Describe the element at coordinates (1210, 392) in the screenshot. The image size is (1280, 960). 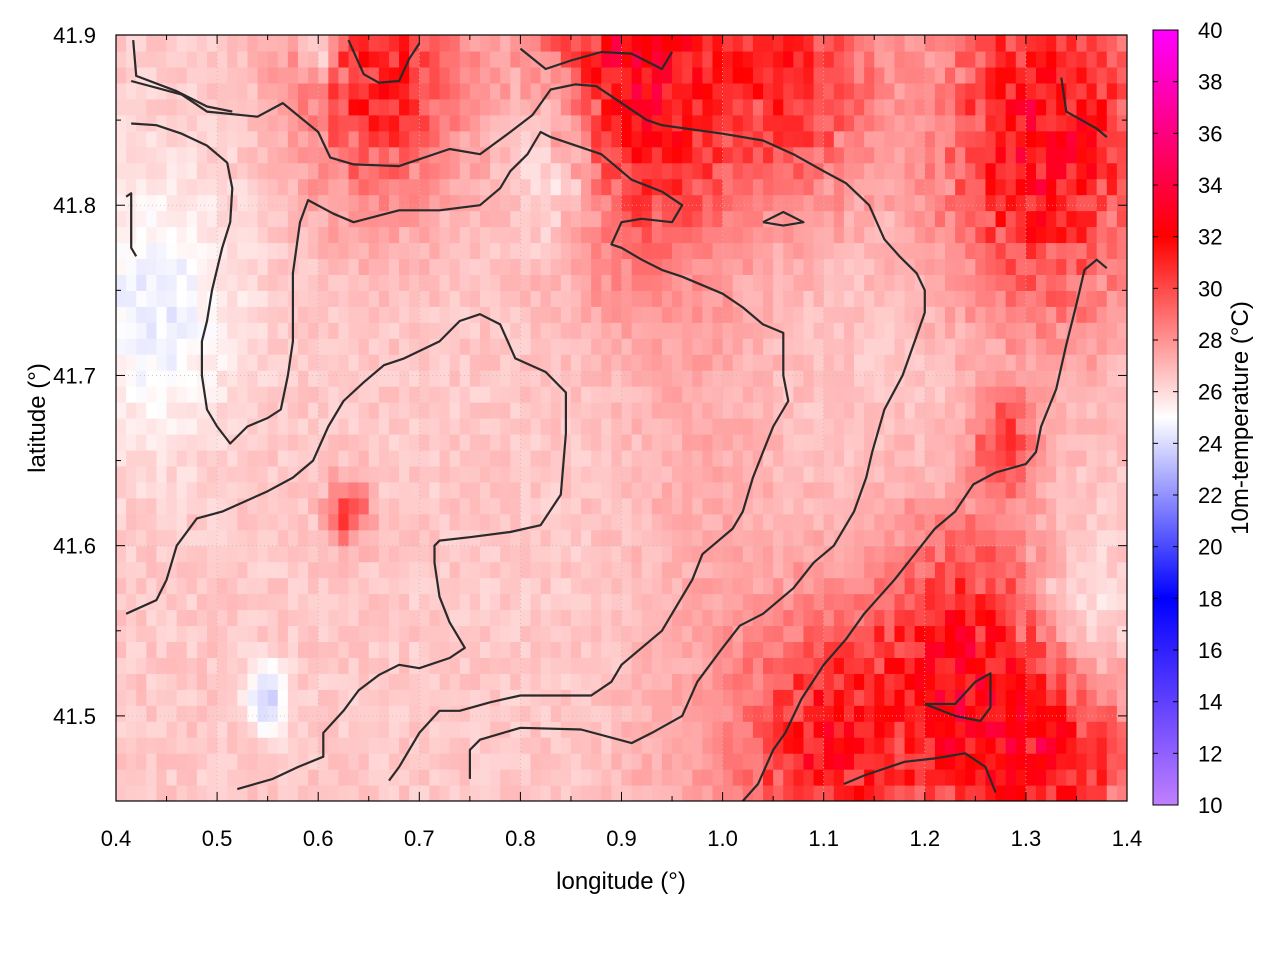
I see `colorbar-tick-label: 26` at that location.